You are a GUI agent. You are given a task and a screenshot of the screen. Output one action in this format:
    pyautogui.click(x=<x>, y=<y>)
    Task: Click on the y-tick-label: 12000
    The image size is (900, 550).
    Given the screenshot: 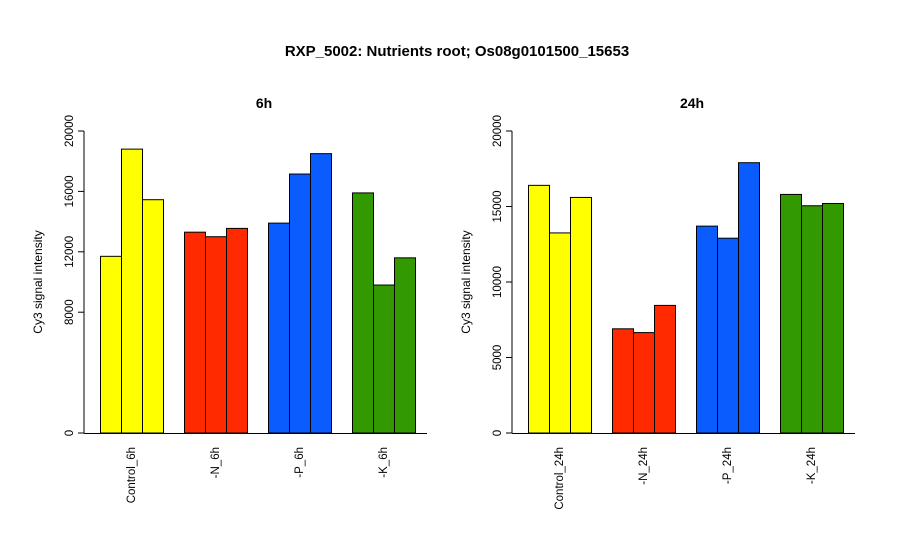 What is the action you would take?
    pyautogui.click(x=70, y=252)
    